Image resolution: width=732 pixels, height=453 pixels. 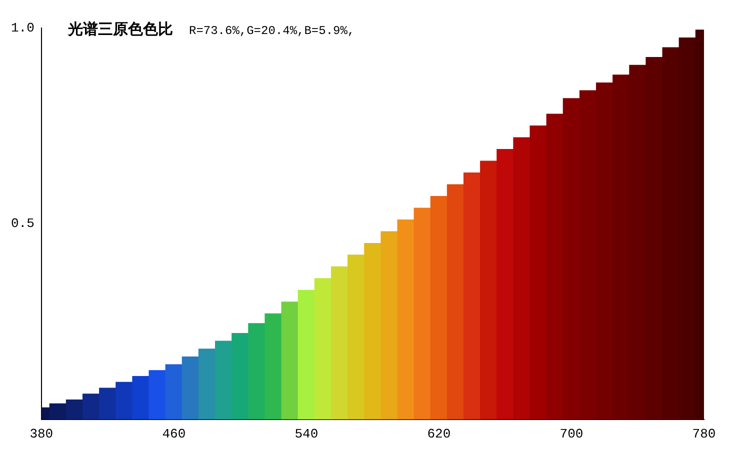 I want to click on y-tick-label: 1.0, so click(x=22, y=28).